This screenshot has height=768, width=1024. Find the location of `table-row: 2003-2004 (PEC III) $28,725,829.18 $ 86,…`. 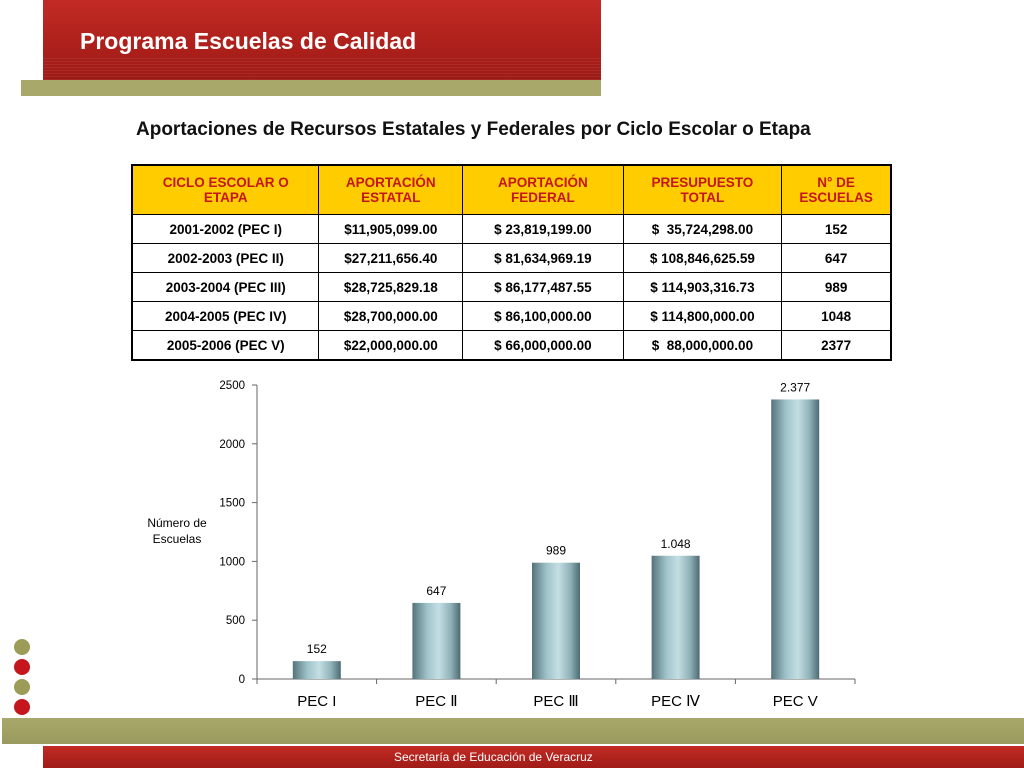

table-row: 2003-2004 (PEC III) $28,725,829.18 $ 86,… is located at coordinates (511, 287).